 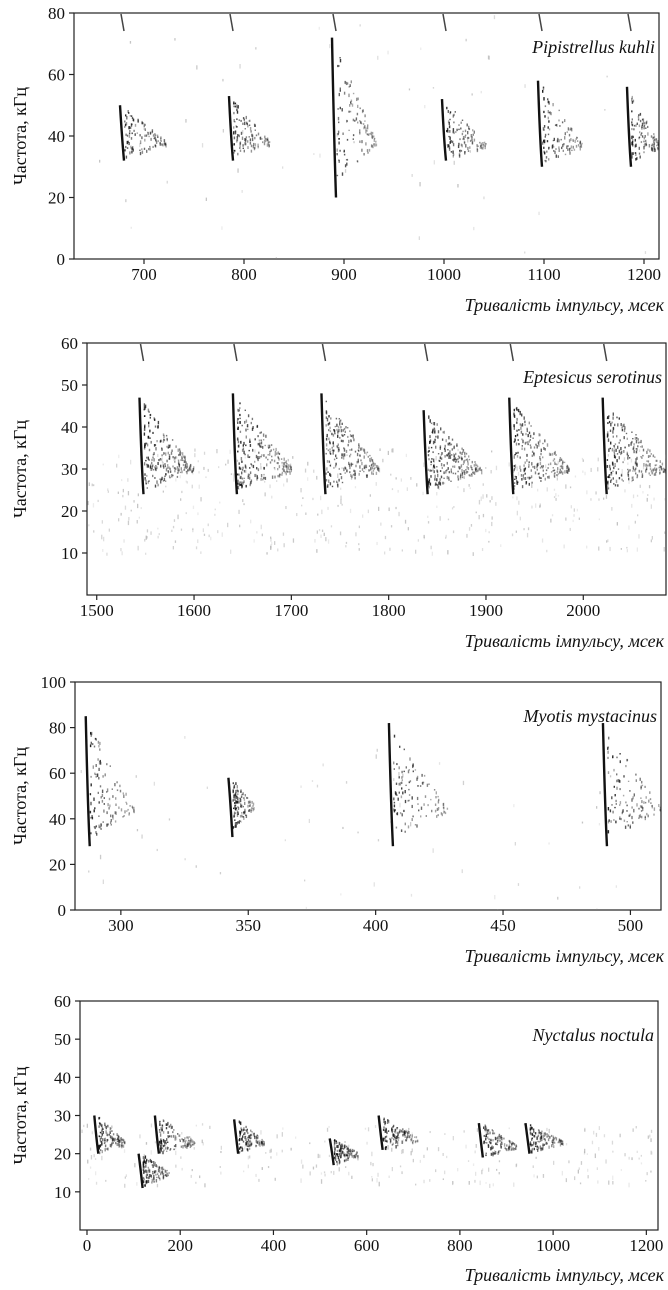 What do you see at coordinates (87, 1245) in the screenshot?
I see `x-tick-label: 0` at bounding box center [87, 1245].